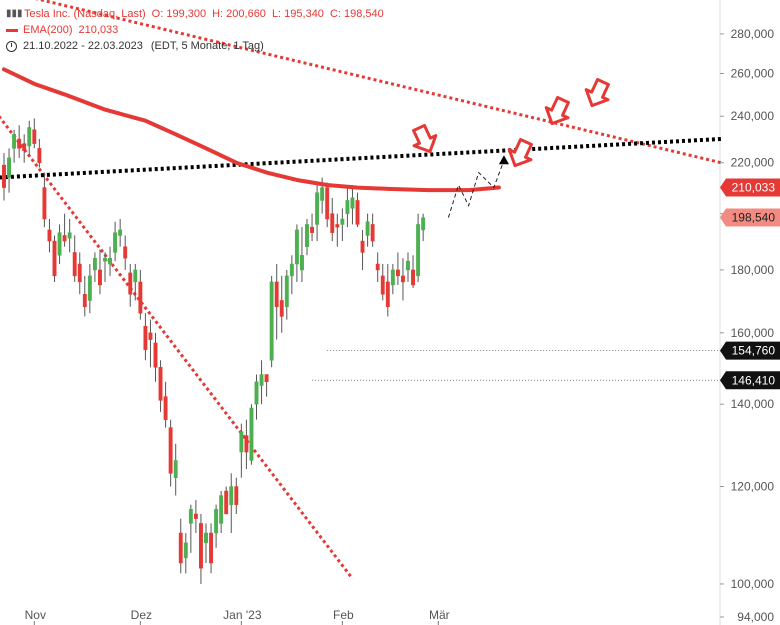 The width and height of the screenshot is (780, 625). Describe the element at coordinates (361, 158) in the screenshot. I see `horizontal-resistance-line` at that location.